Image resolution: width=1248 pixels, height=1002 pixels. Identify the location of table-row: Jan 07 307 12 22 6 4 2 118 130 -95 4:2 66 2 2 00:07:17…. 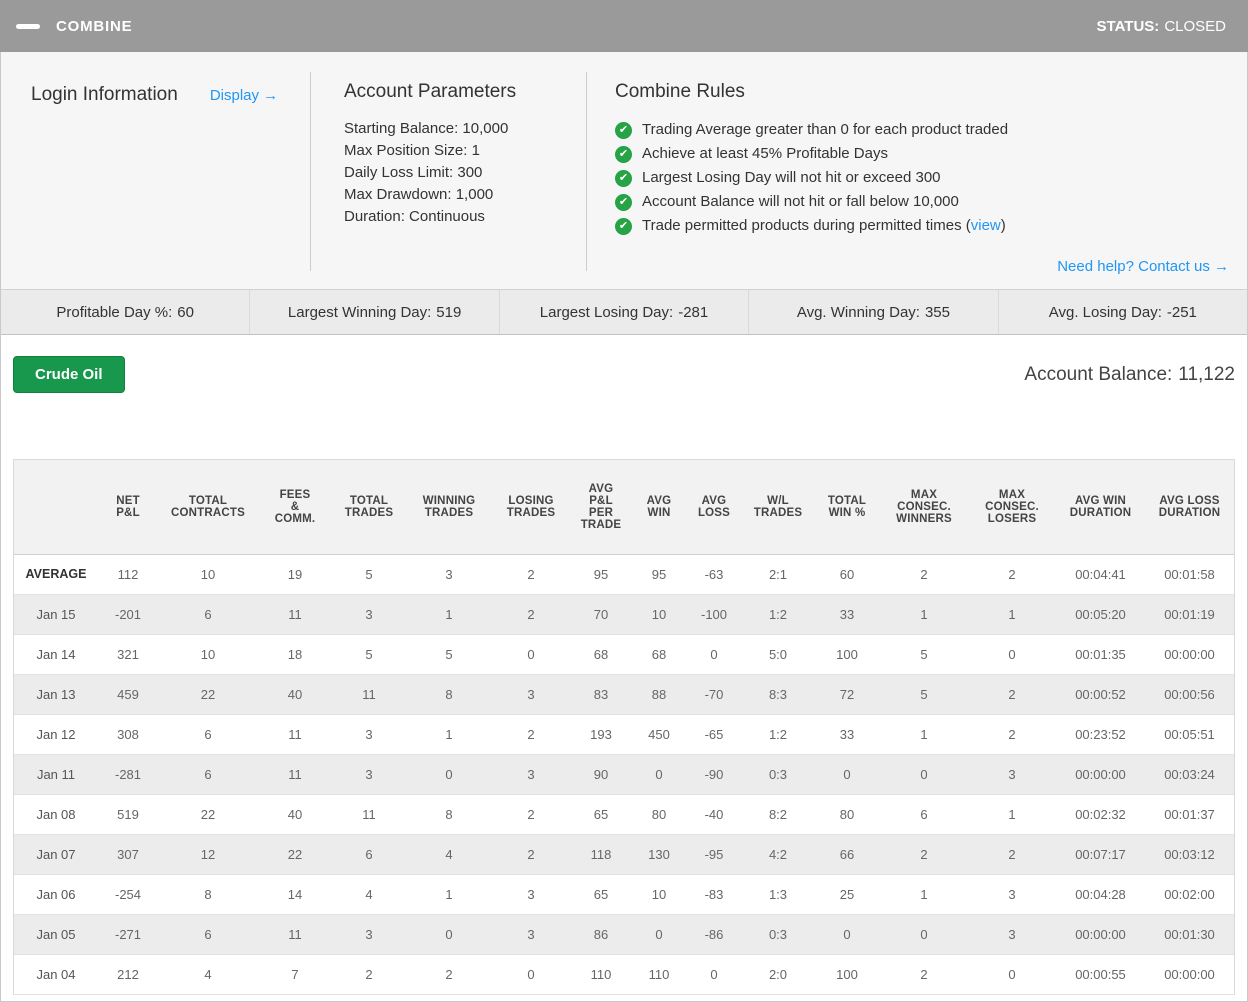
(624, 854).